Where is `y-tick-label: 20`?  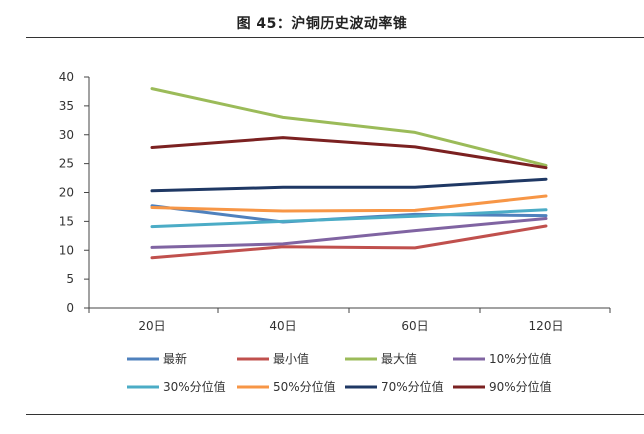
y-tick-label: 20 is located at coordinates (66, 193).